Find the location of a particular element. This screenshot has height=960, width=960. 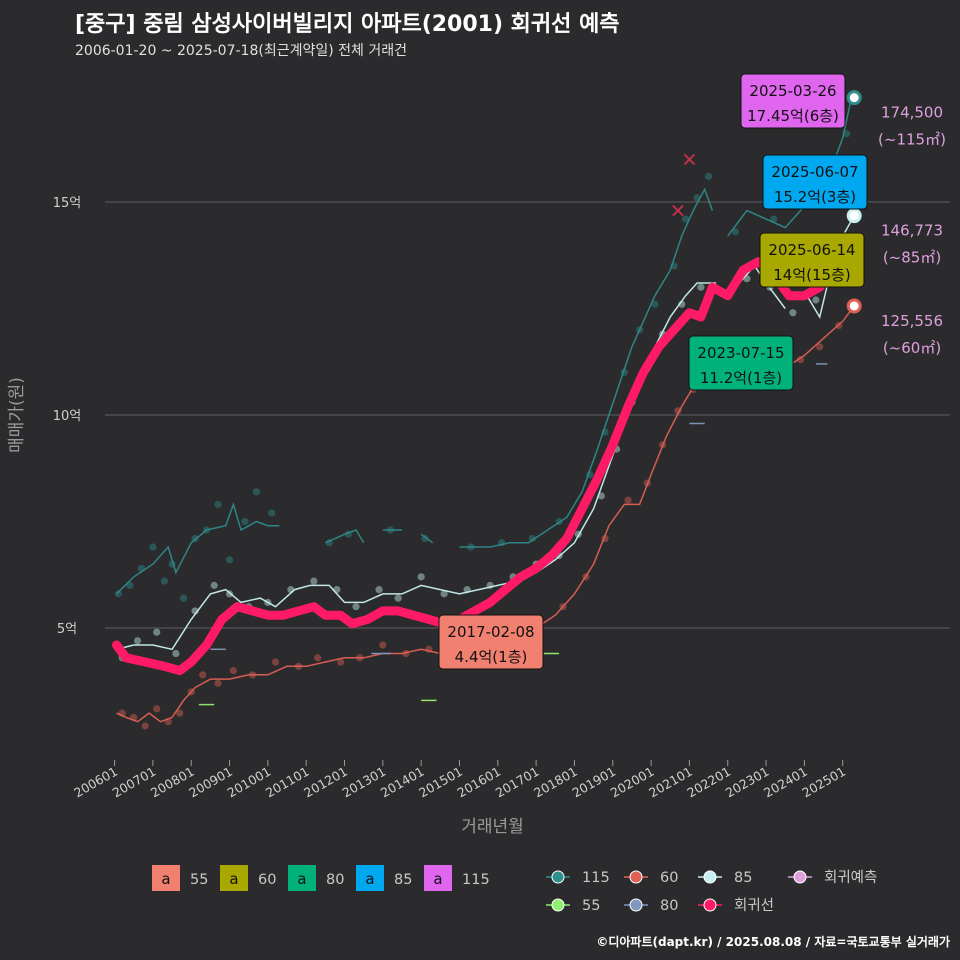

legend-line-item: 60 is located at coordinates (651, 878).